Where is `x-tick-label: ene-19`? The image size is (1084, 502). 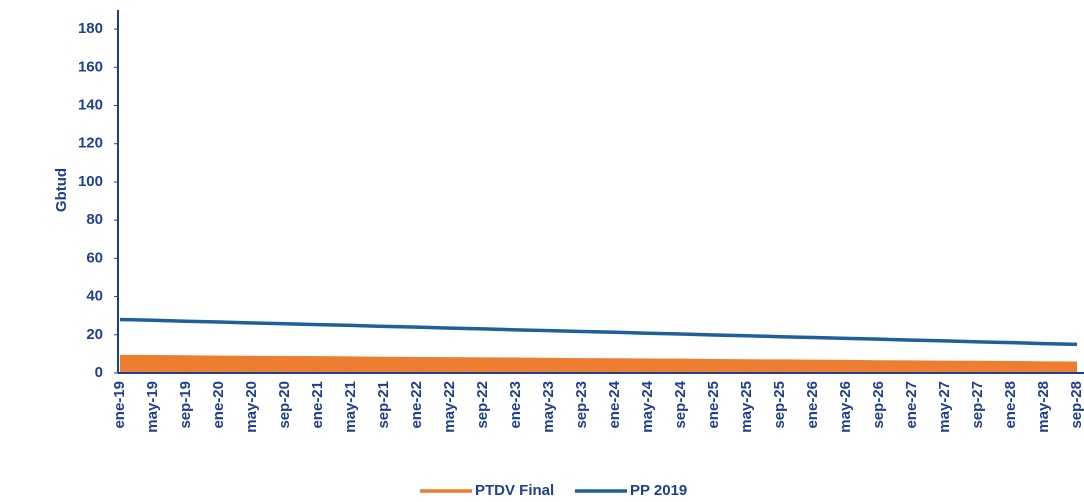
x-tick-label: ene-19 is located at coordinates (119, 405).